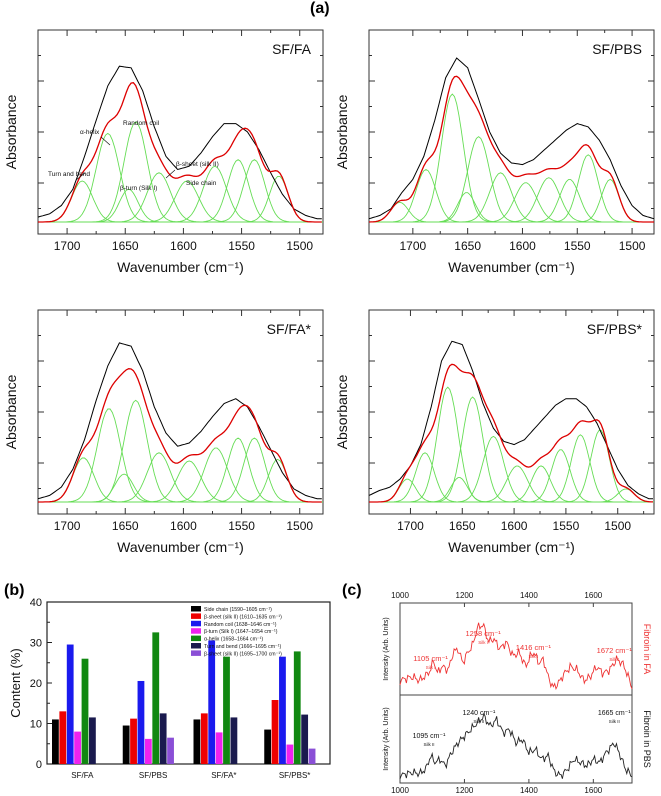  Describe the element at coordinates (36, 725) in the screenshot. I see `y-tick-label: 10` at that location.